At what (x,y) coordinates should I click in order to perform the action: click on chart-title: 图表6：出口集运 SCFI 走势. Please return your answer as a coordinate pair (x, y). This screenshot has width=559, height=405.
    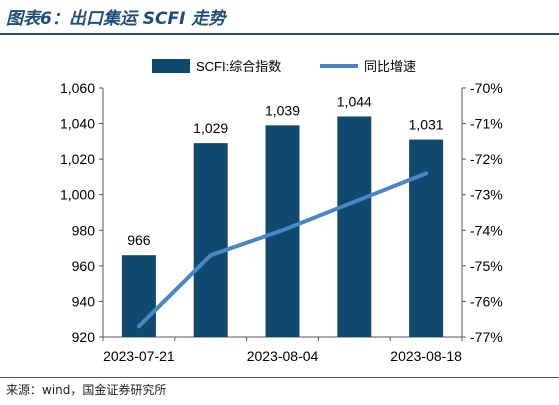
    Looking at the image, I should click on (116, 19).